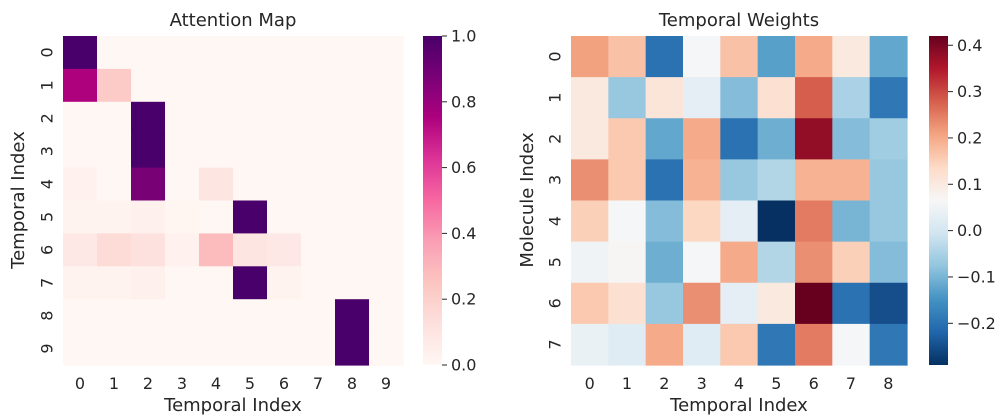  Describe the element at coordinates (47, 283) in the screenshot. I see `y-tick-label: 7` at that location.